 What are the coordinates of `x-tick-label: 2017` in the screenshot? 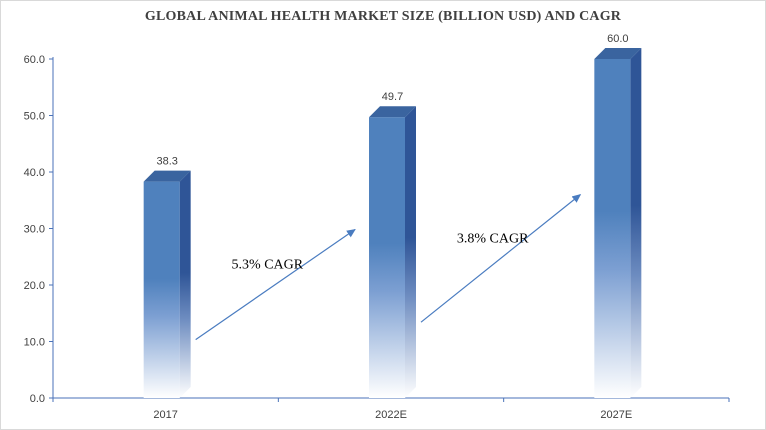 It's located at (165, 415).